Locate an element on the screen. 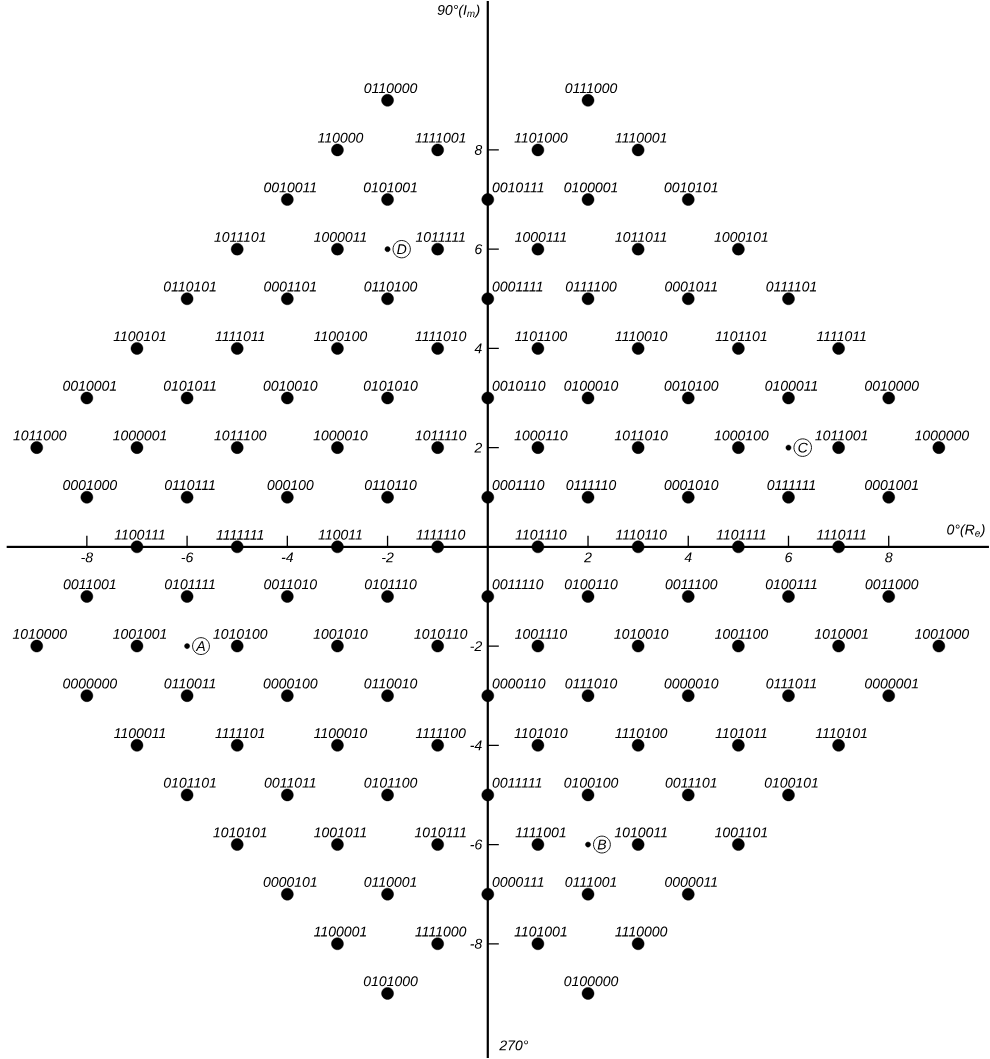 This screenshot has width=990, height=1059. annotation: 0111110 is located at coordinates (591, 485).